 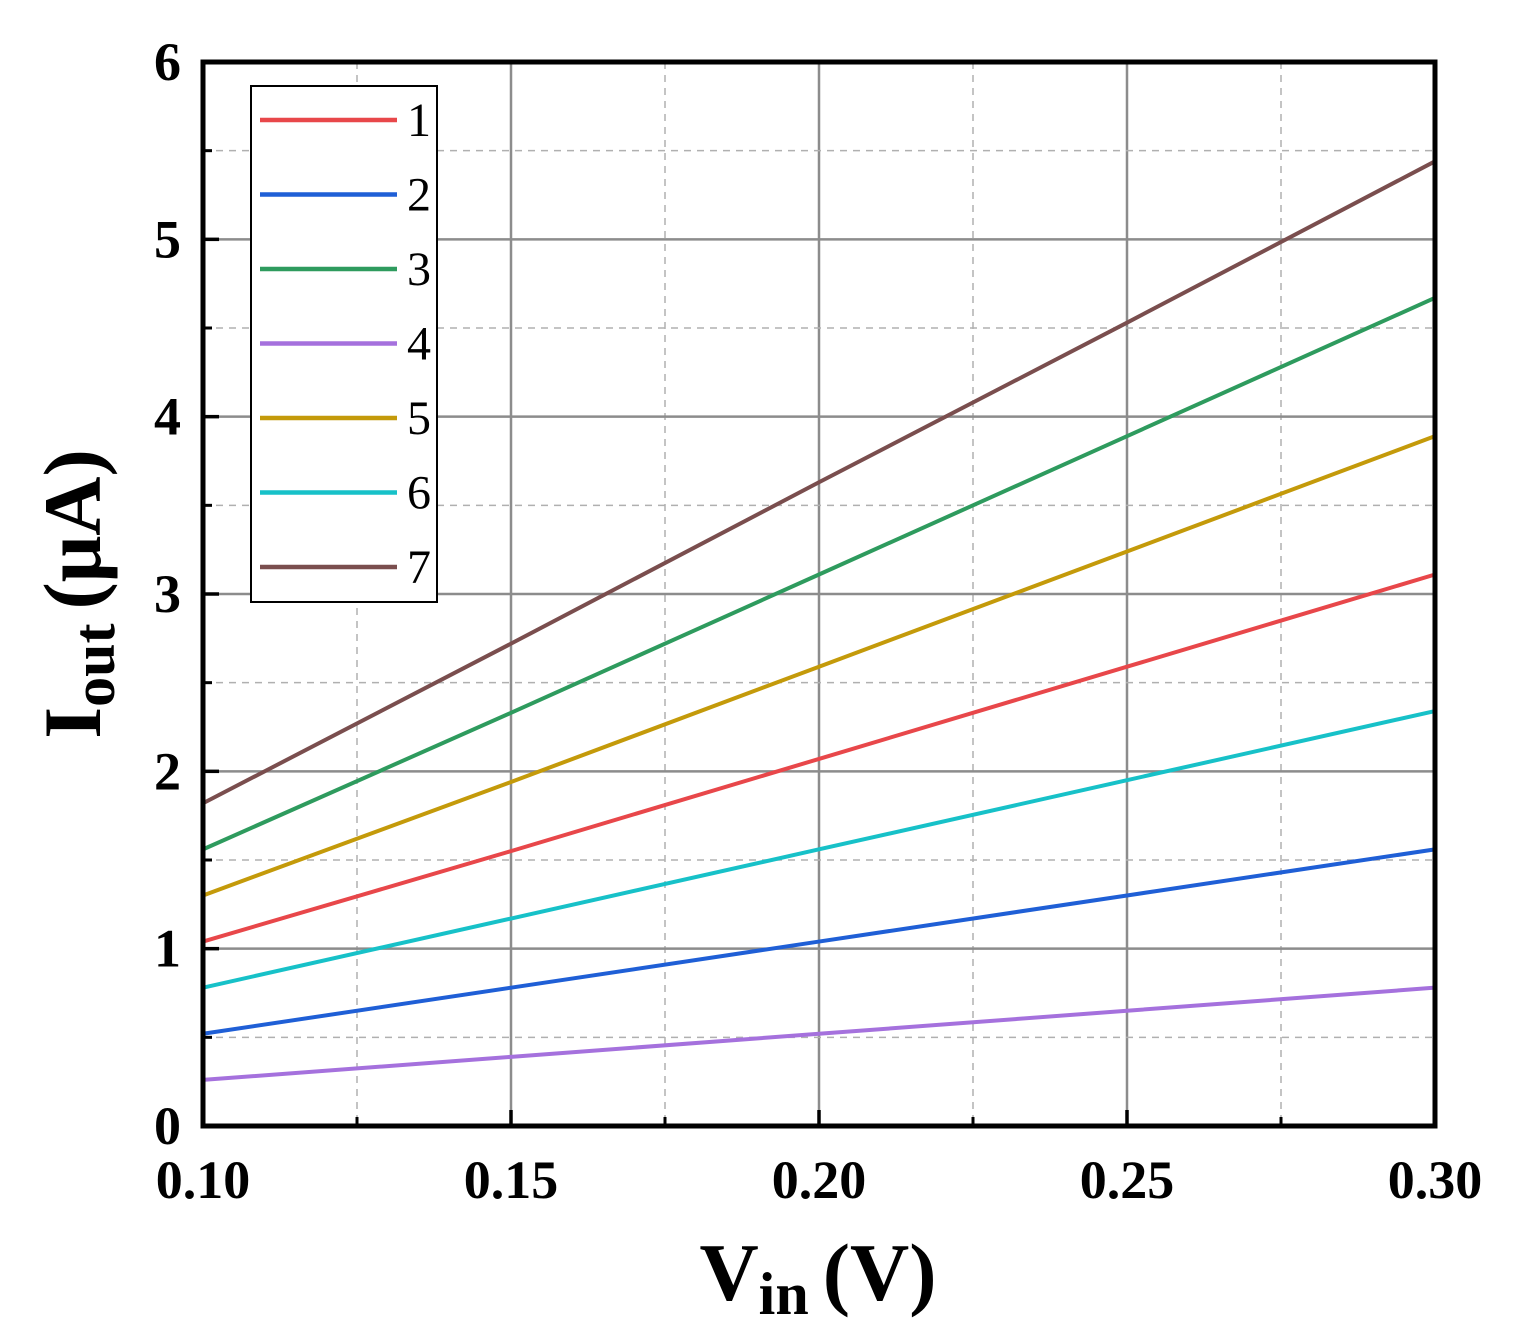 I want to click on legend-label-6: 6, so click(x=419, y=493).